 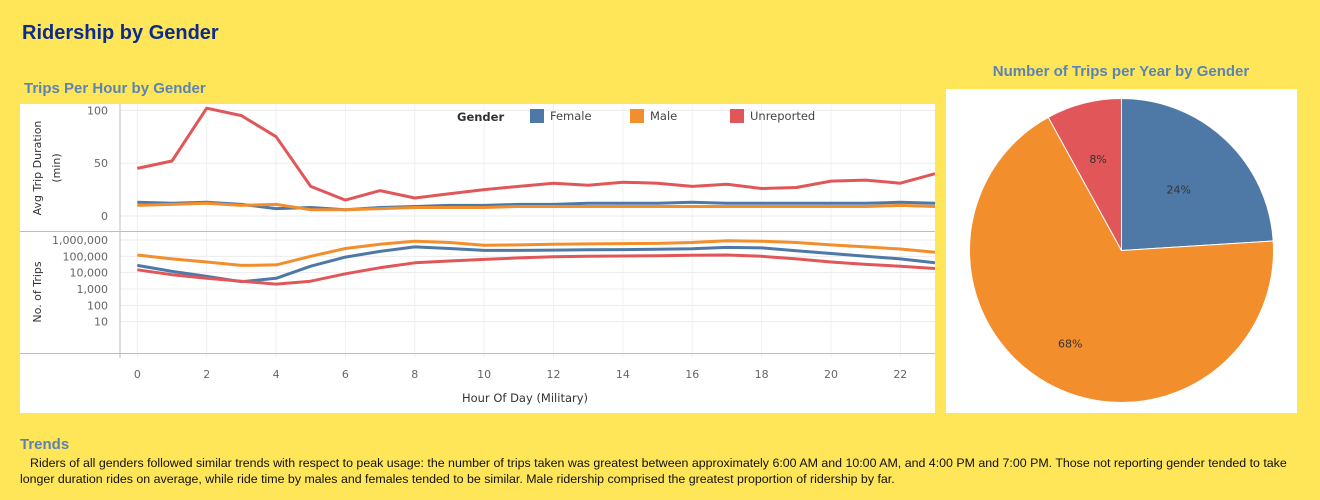 What do you see at coordinates (536, 154) in the screenshot?
I see `series-line-duration-unreported` at bounding box center [536, 154].